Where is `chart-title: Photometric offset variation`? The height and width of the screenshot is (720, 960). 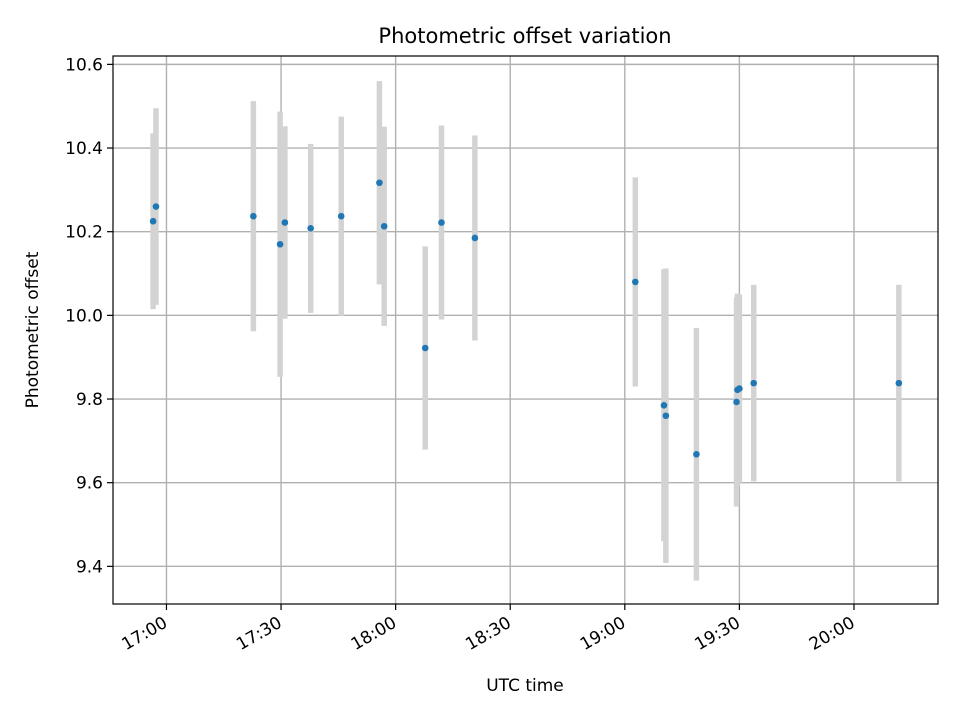 chart-title: Photometric offset variation is located at coordinates (524, 36).